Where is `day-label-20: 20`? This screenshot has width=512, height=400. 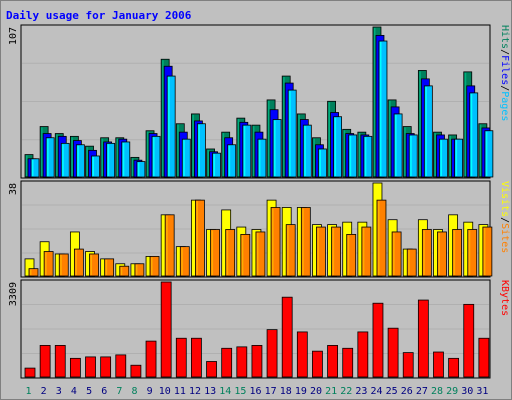
day-label-20: 20 is located at coordinates (316, 391).